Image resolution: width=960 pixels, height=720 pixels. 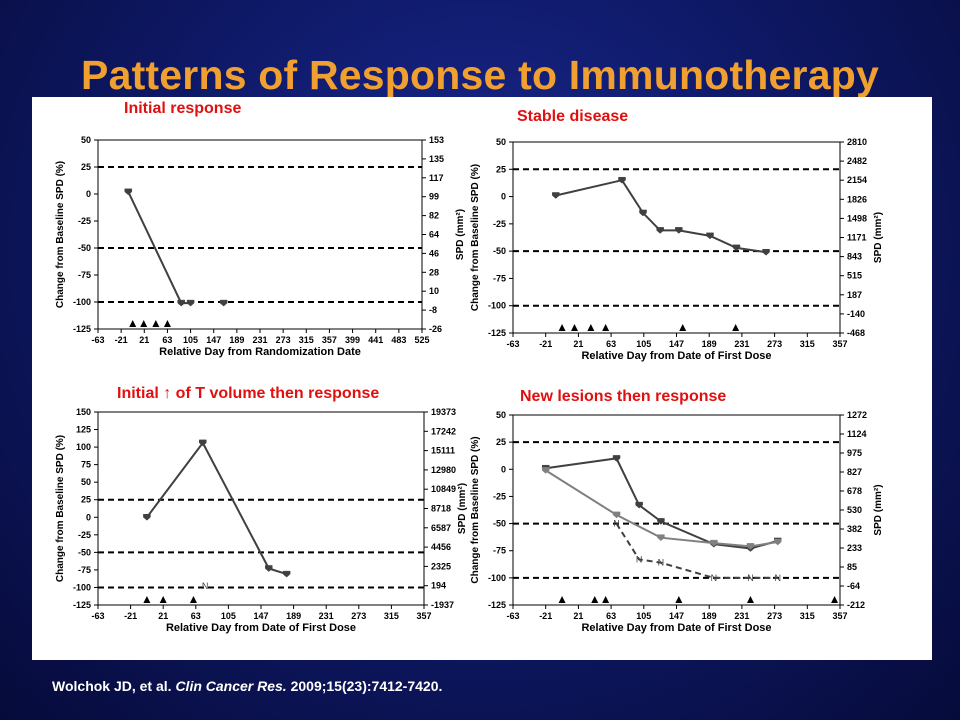 I want to click on chart2-n-marker-0: N, so click(x=205, y=586).